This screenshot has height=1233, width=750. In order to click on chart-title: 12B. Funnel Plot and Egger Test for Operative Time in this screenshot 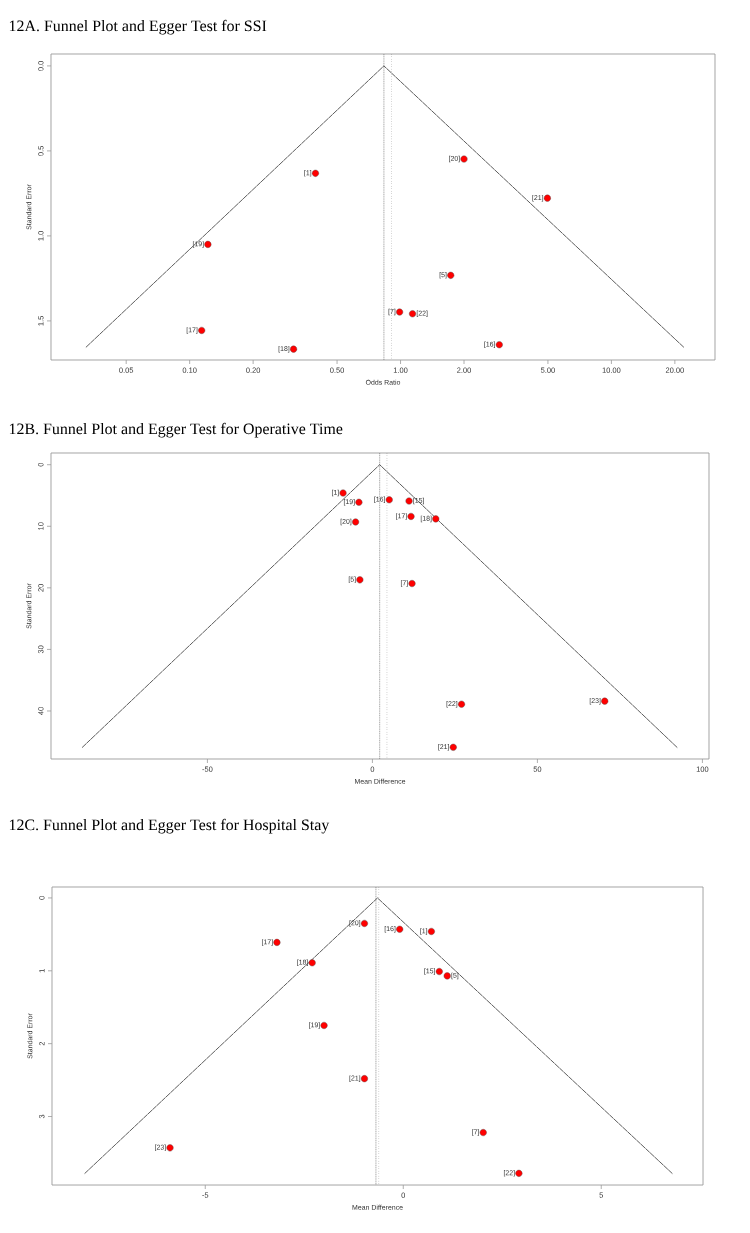, I will do `click(176, 430)`.